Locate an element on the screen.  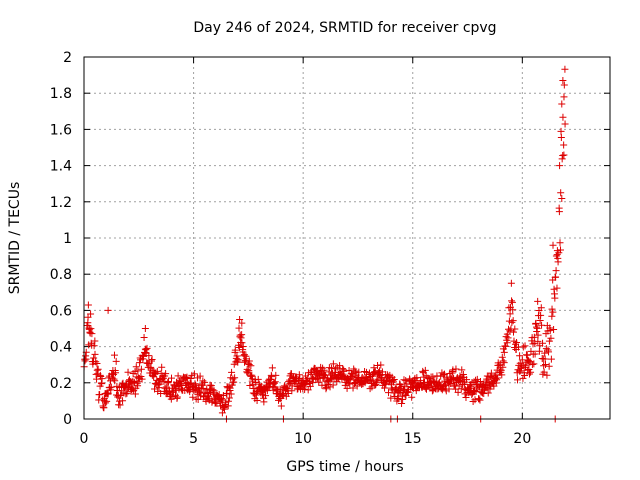
x-tick-label: 5 is located at coordinates (193, 439).